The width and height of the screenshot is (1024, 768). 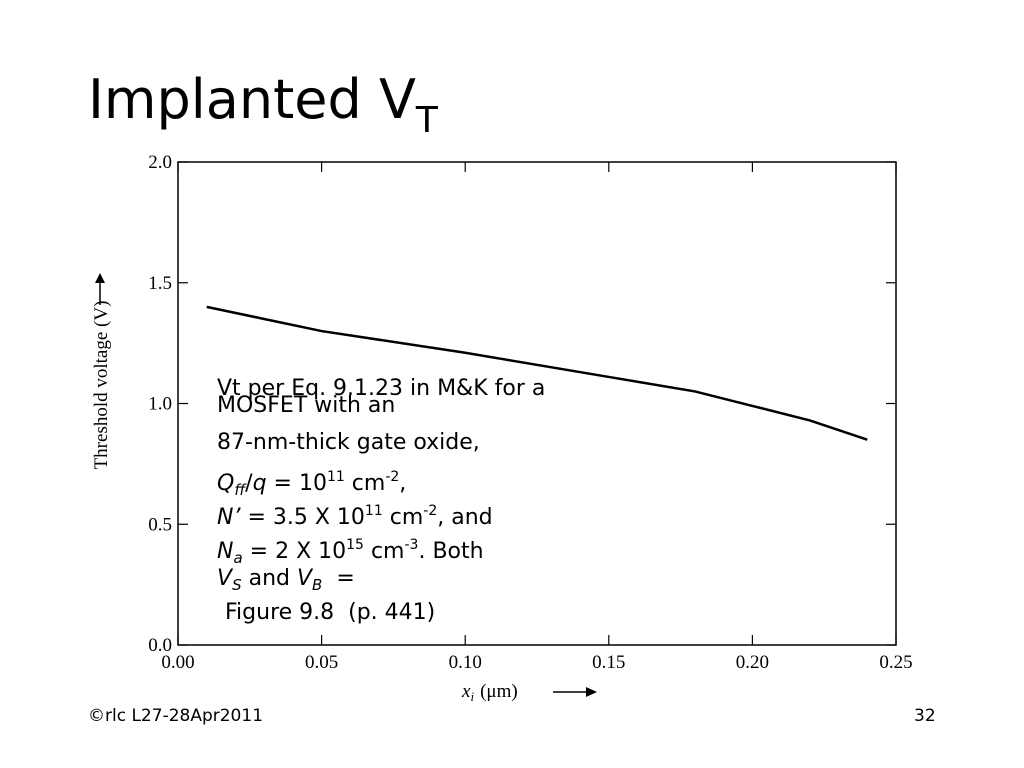 What do you see at coordinates (238, 558) in the screenshot?
I see `annotation-text: a` at bounding box center [238, 558].